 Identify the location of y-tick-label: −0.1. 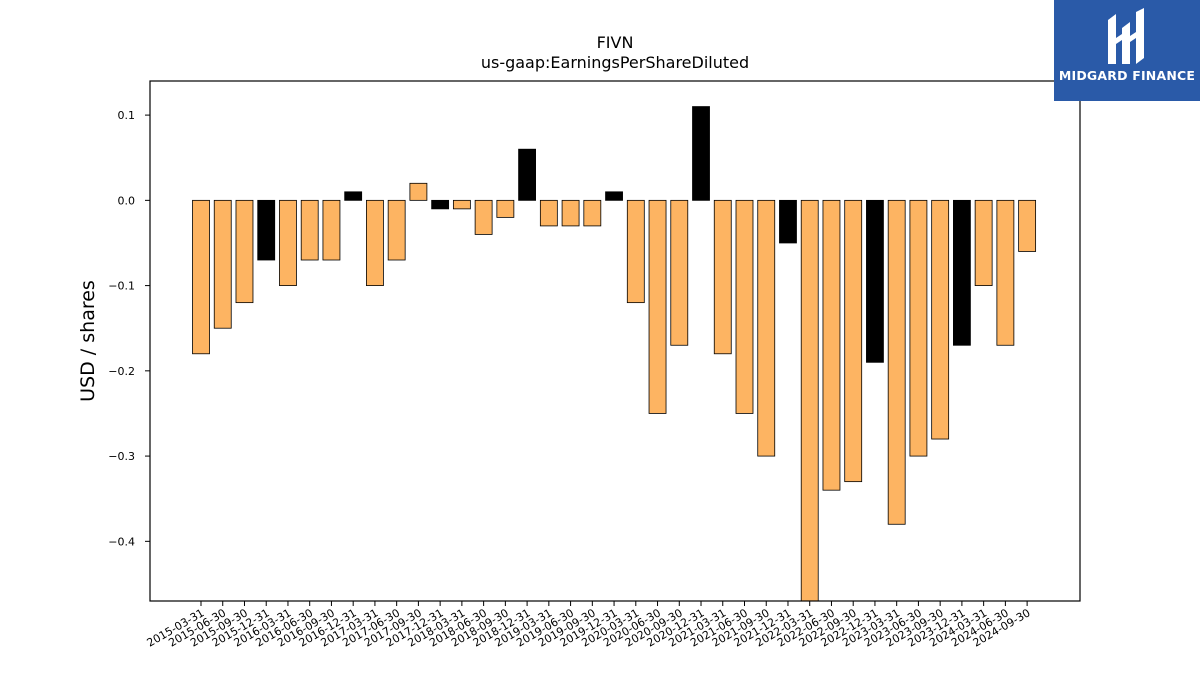
(121, 286).